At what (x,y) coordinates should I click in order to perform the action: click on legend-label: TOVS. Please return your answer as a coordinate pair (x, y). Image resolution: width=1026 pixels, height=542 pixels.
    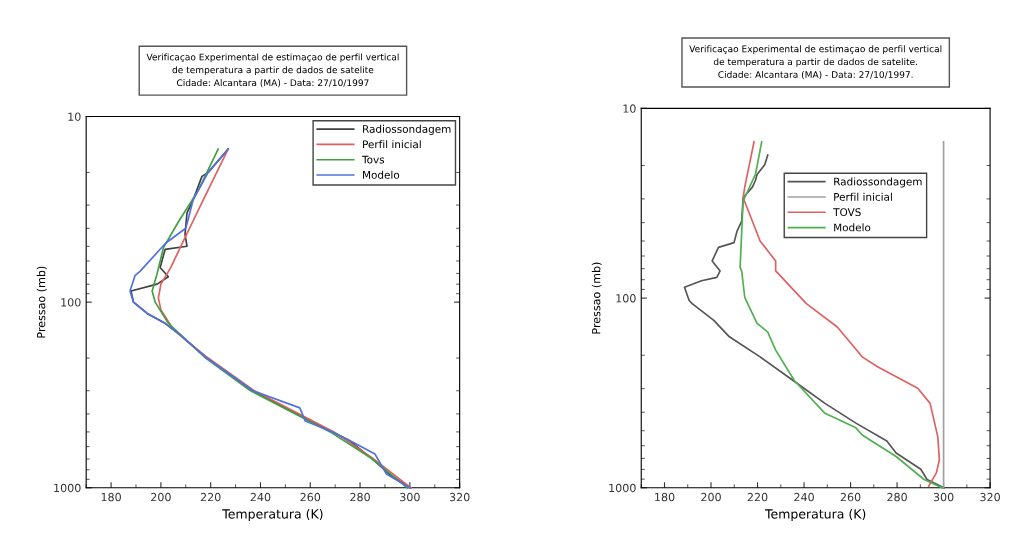
    Looking at the image, I should click on (847, 212).